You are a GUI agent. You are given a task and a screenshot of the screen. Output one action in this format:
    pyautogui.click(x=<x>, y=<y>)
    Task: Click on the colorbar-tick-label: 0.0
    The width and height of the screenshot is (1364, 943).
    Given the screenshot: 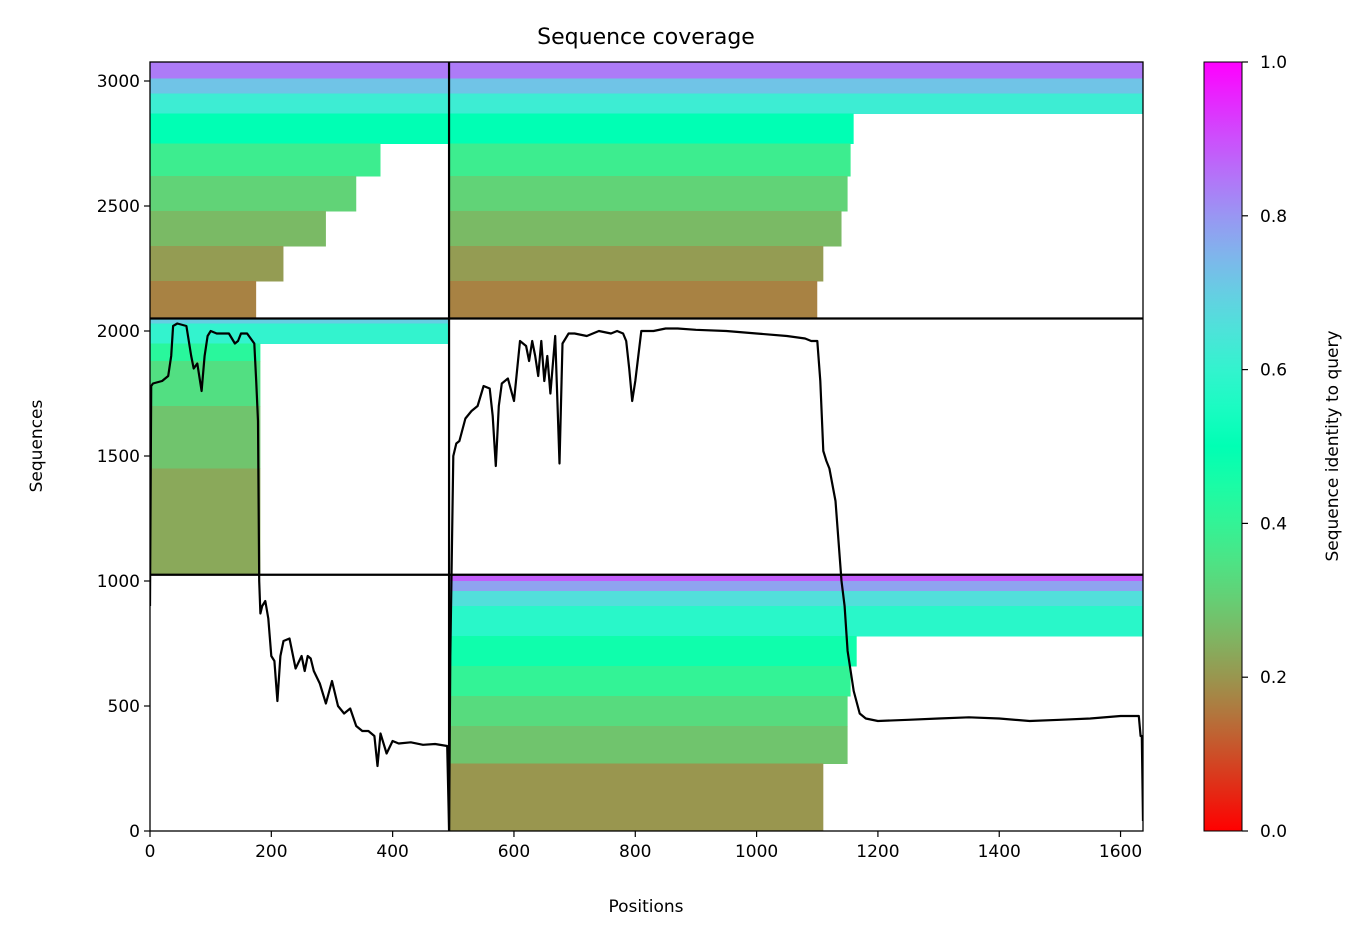 What is the action you would take?
    pyautogui.click(x=1273, y=832)
    